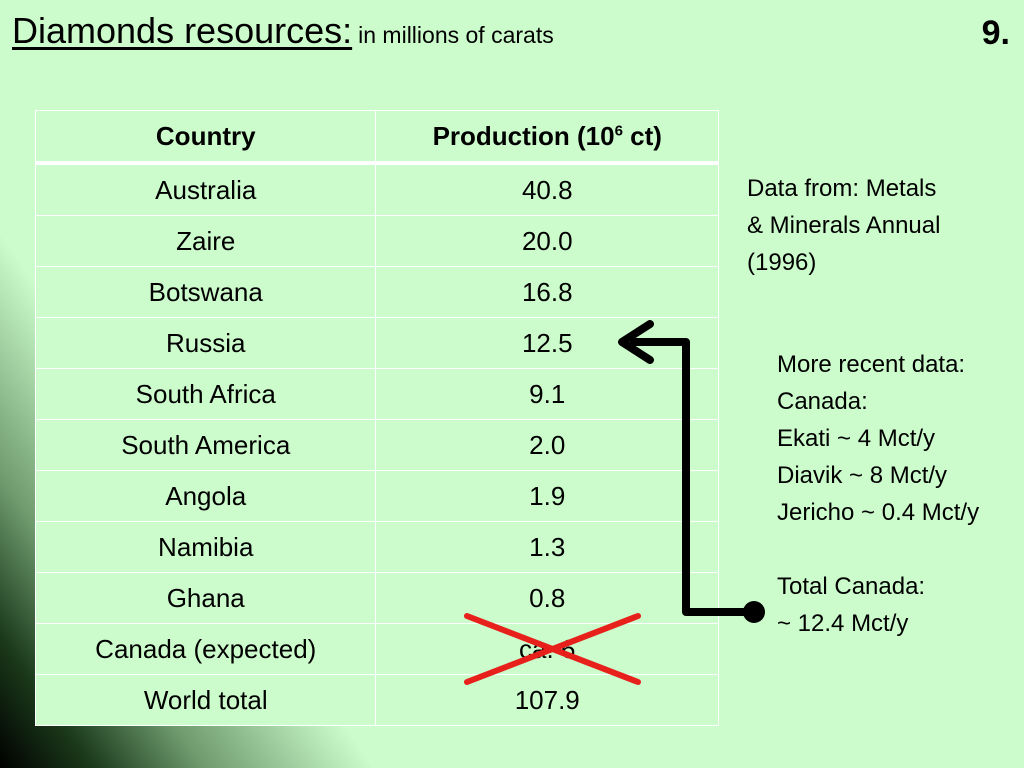 The width and height of the screenshot is (1024, 768). What do you see at coordinates (547, 241) in the screenshot?
I see `cell-production: 20.0` at bounding box center [547, 241].